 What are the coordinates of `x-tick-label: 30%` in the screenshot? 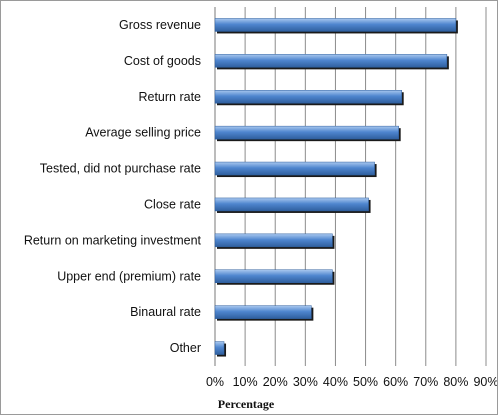 It's located at (305, 382).